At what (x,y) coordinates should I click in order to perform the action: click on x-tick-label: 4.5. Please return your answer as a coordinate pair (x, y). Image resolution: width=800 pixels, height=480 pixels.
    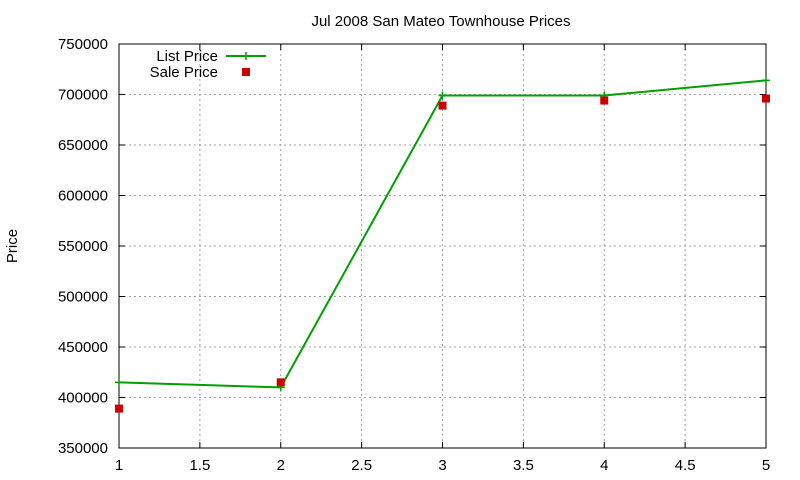
    Looking at the image, I should click on (685, 465).